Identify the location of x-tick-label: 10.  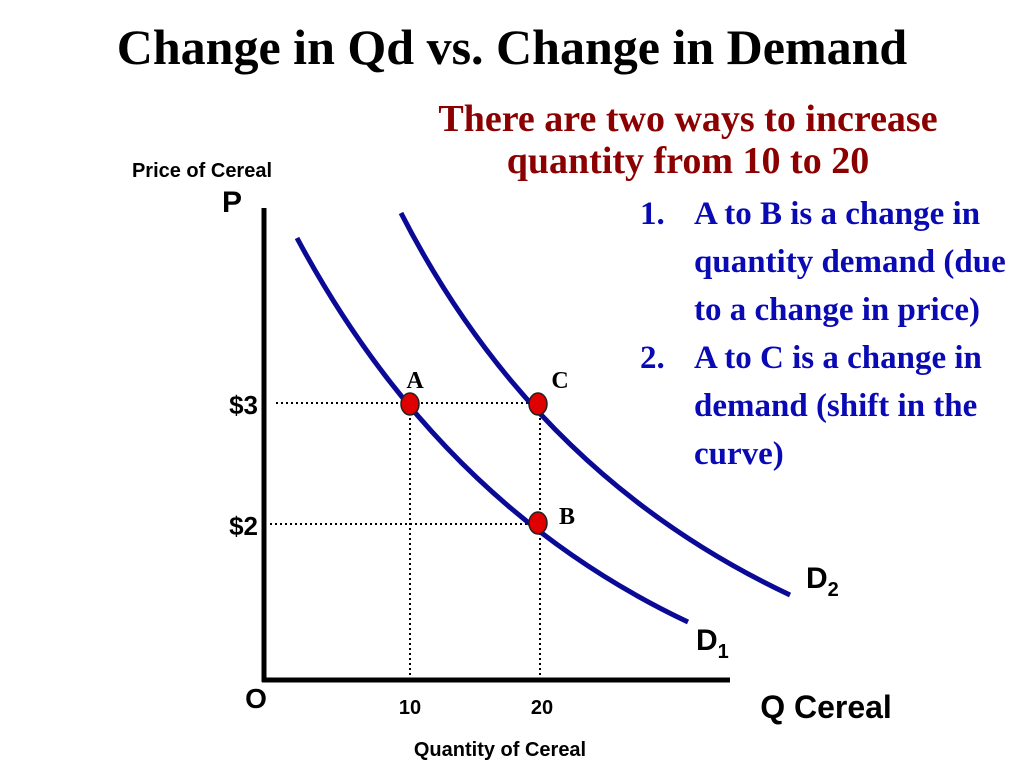
(410, 708).